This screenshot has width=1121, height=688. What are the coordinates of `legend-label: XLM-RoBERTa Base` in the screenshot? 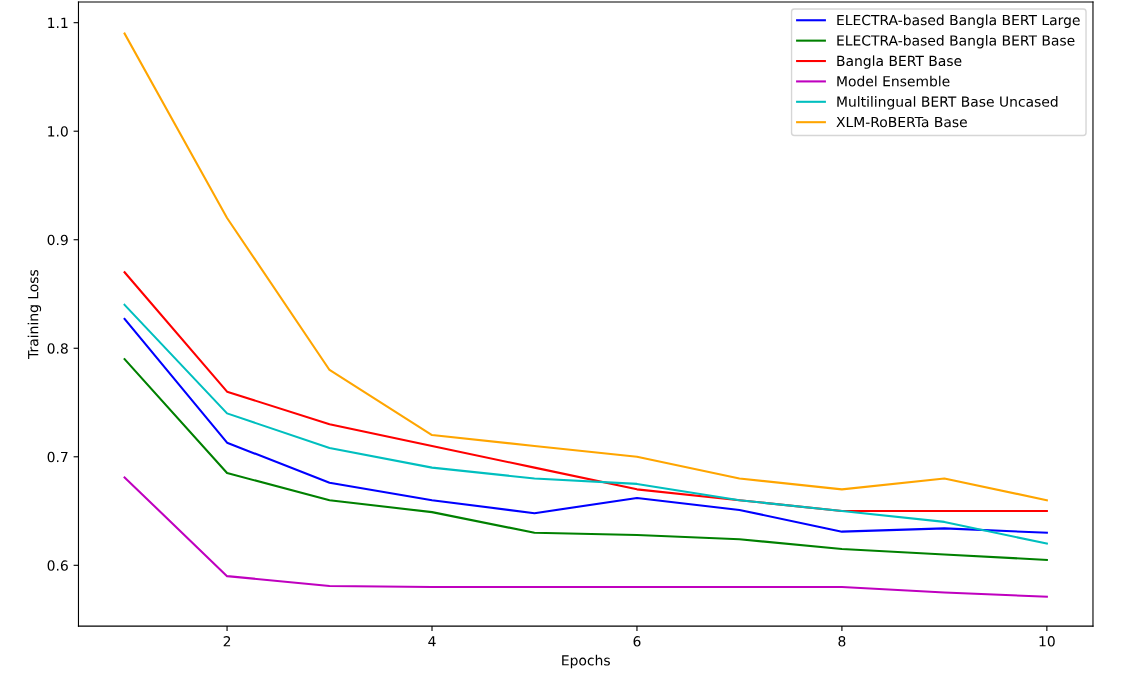 It's located at (901, 122).